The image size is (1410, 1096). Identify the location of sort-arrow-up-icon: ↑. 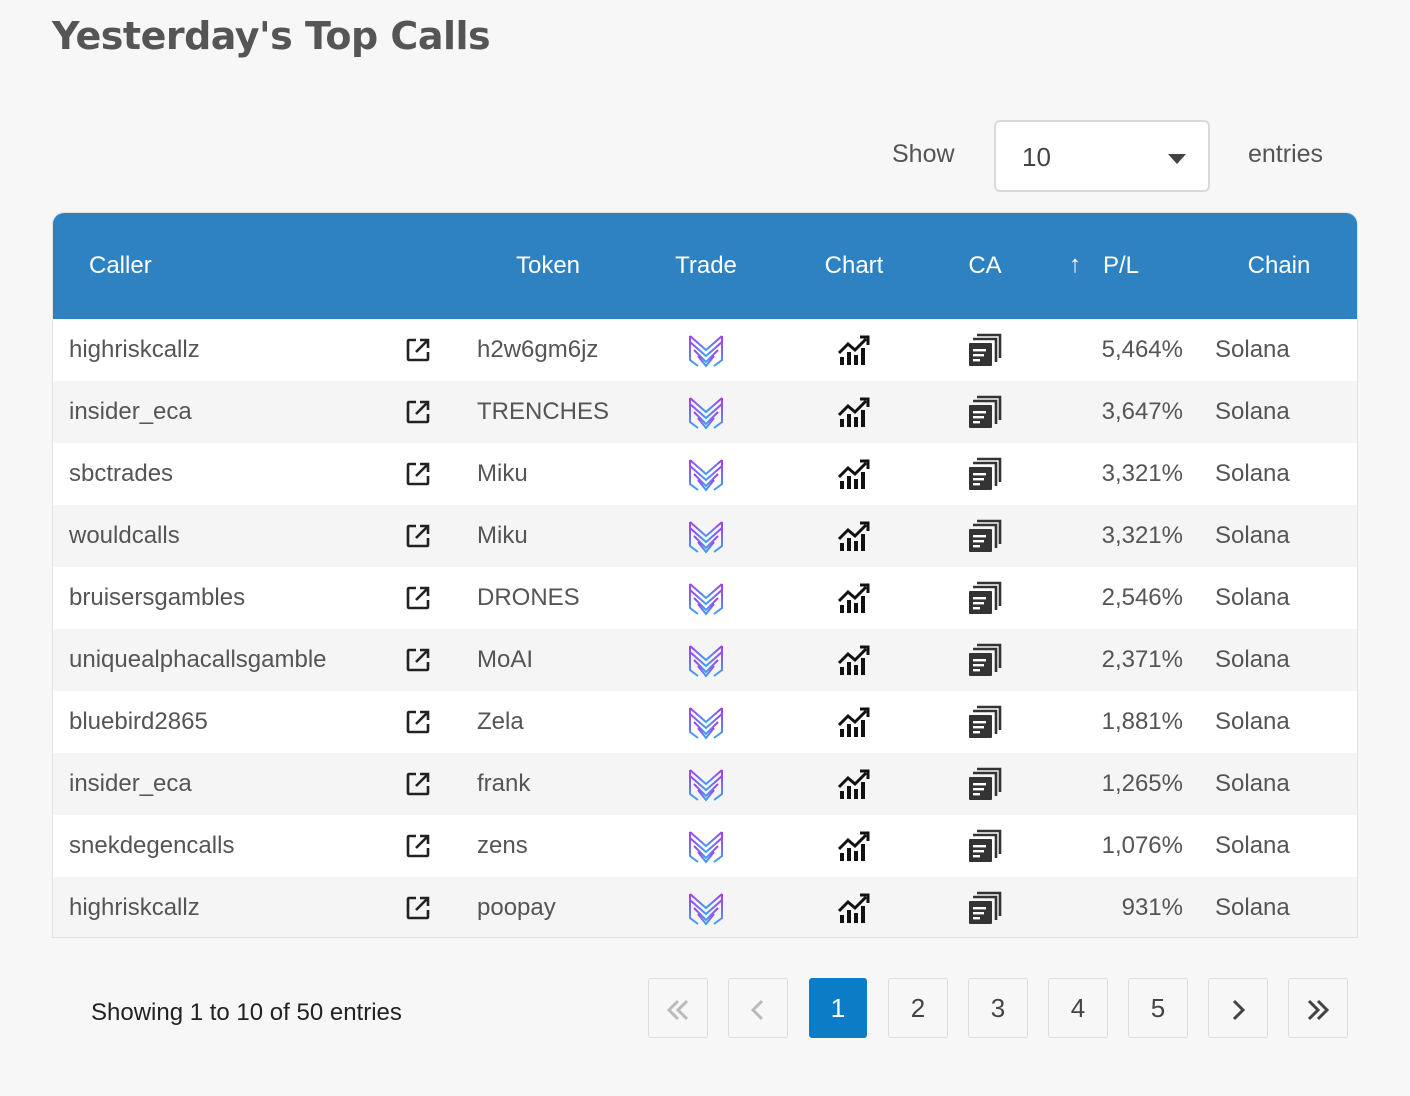
(1075, 264).